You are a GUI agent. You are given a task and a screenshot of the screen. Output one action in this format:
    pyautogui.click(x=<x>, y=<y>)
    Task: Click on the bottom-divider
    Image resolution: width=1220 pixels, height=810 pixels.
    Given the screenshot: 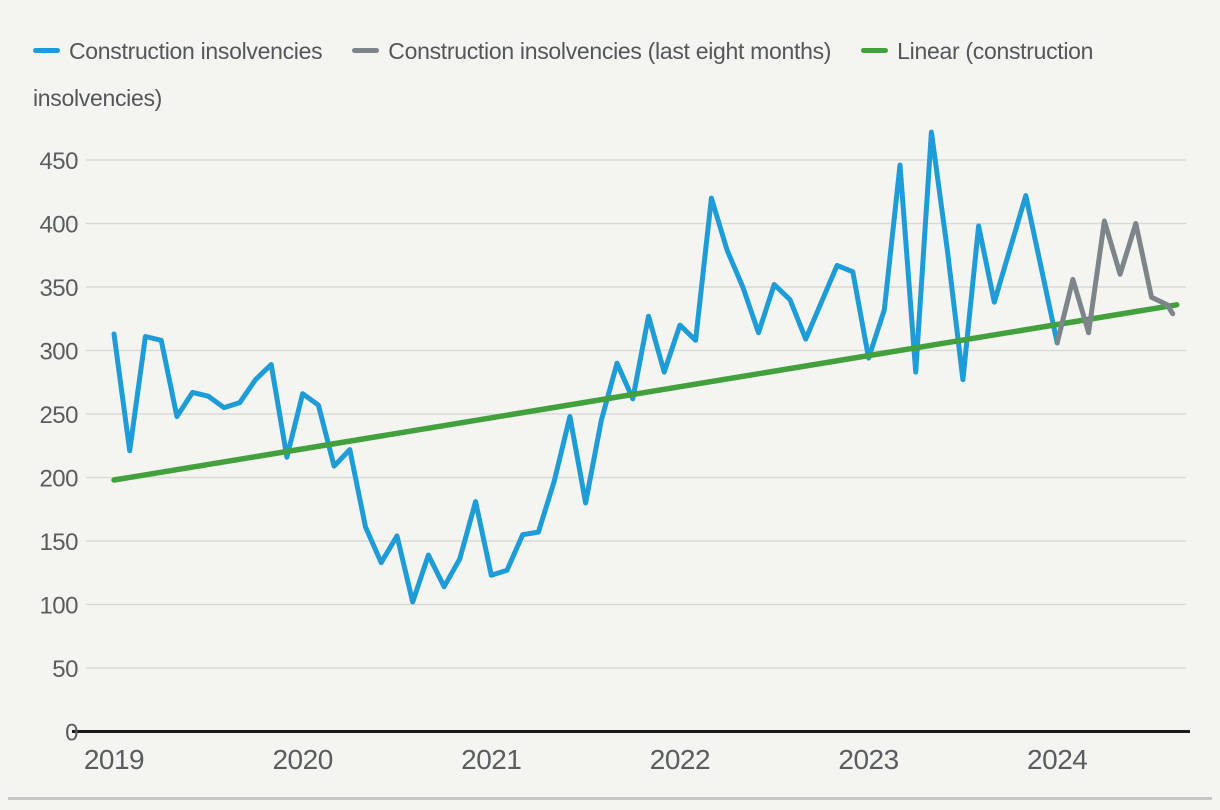 What is the action you would take?
    pyautogui.click(x=610, y=798)
    